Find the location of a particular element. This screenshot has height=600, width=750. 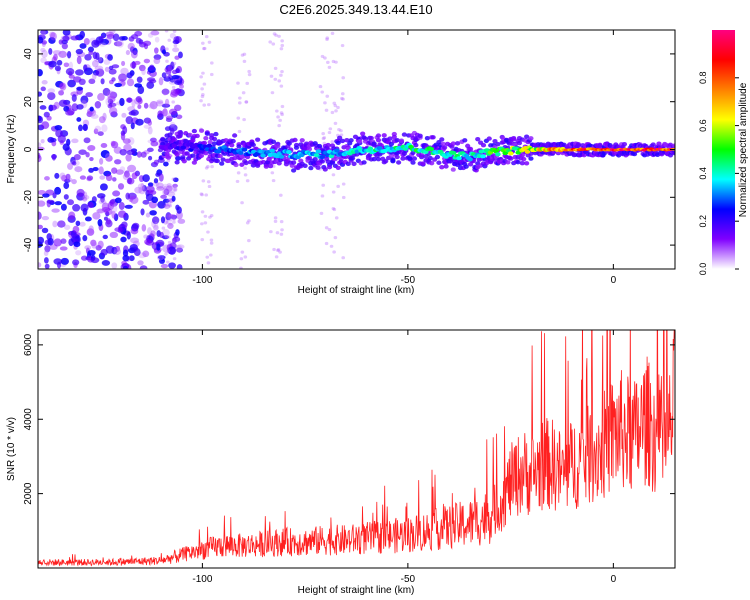

snr-ylabel: SNR (10 * v/v) is located at coordinates (11, 449).